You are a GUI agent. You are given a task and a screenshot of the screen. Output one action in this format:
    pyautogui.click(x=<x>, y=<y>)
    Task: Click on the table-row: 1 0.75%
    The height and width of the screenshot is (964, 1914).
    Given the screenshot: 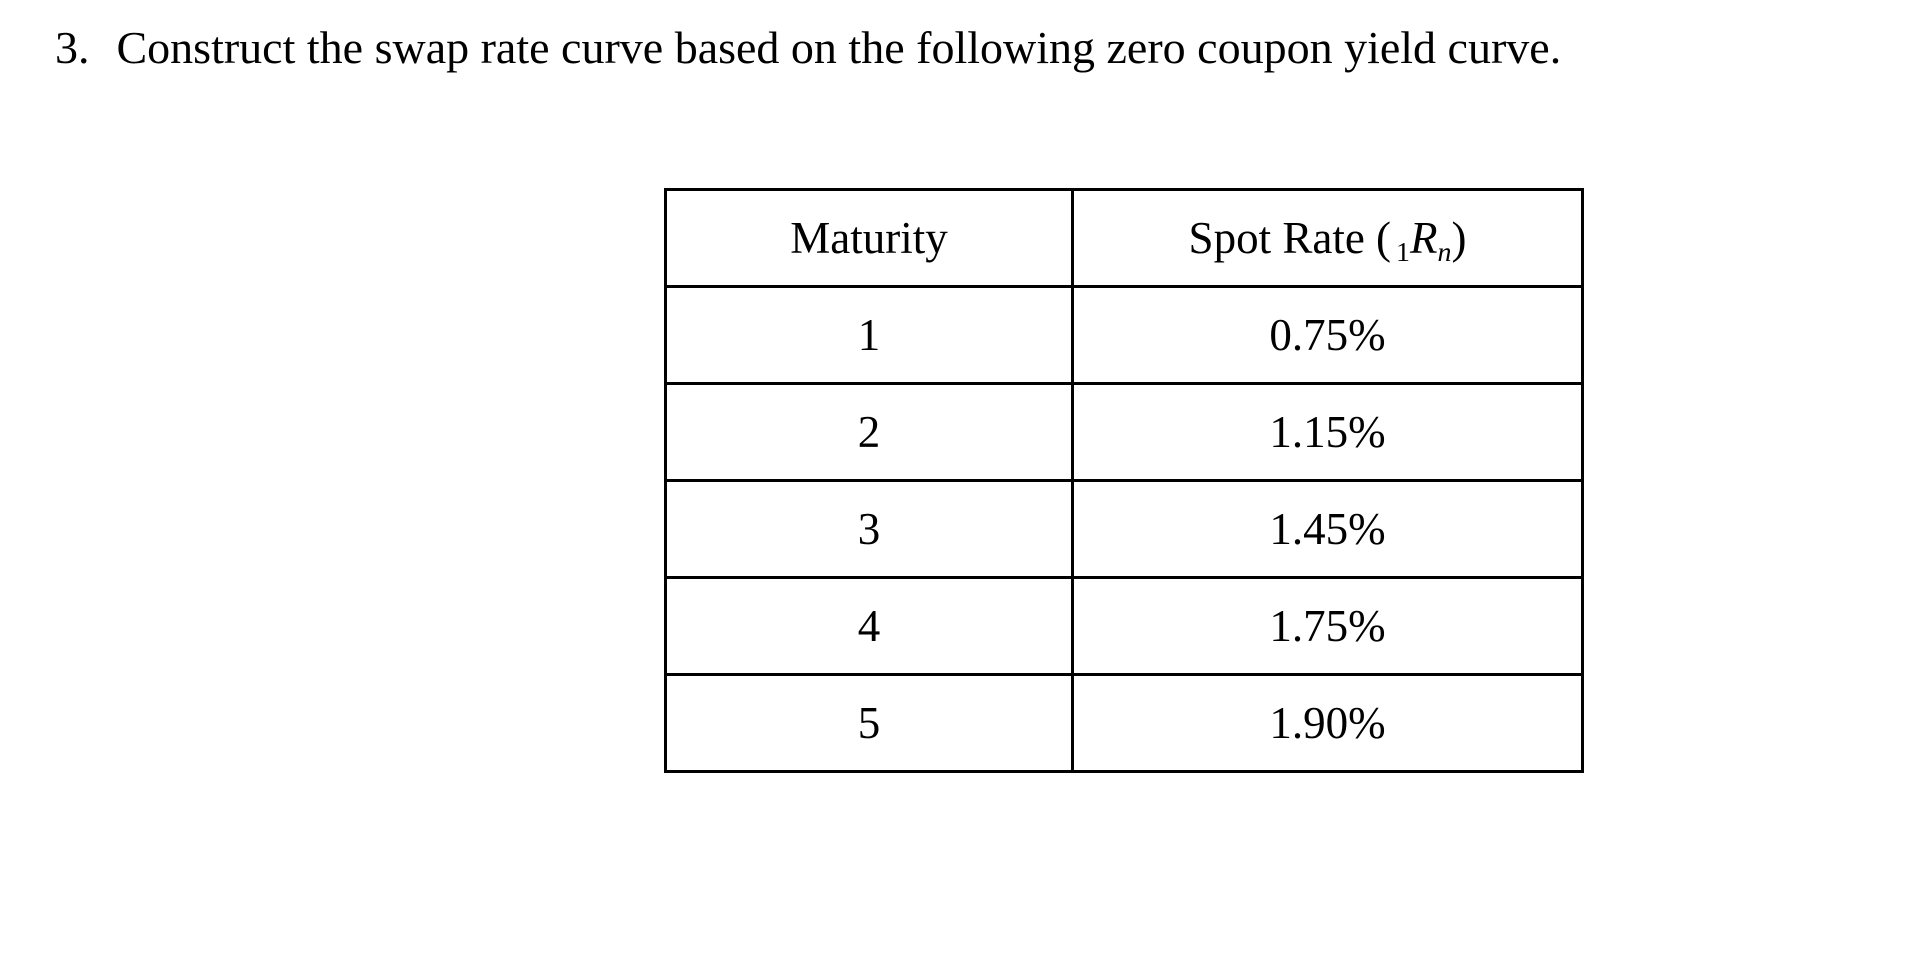 What is the action you would take?
    pyautogui.click(x=1124, y=335)
    